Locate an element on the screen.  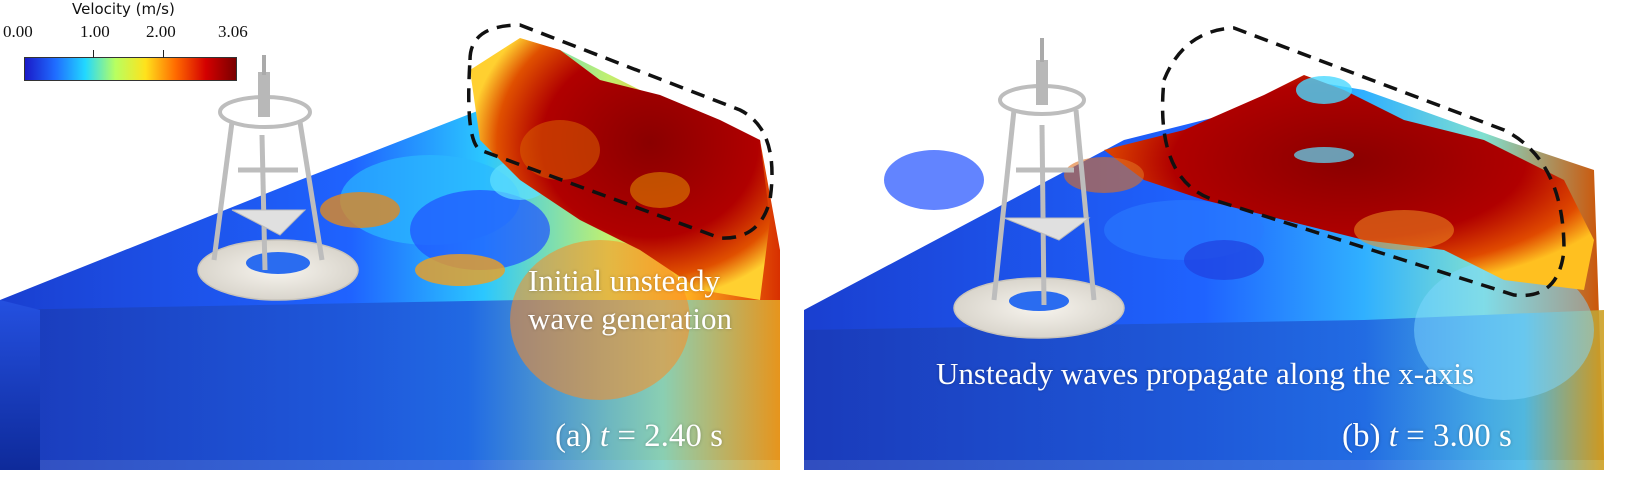
panel-b-prefix: (b) is located at coordinates (1361, 436).